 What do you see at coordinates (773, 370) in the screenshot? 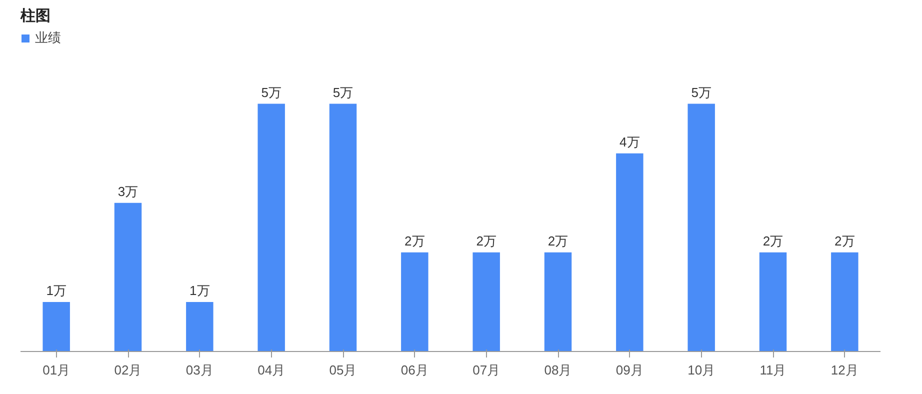
I see `x-tick-label: 11月` at bounding box center [773, 370].